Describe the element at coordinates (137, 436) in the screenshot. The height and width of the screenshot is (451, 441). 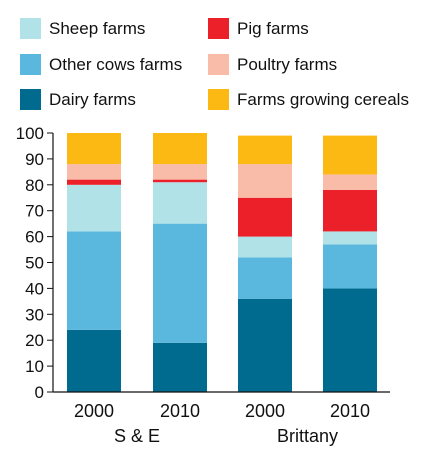
I see `x-group-label: S & E` at that location.